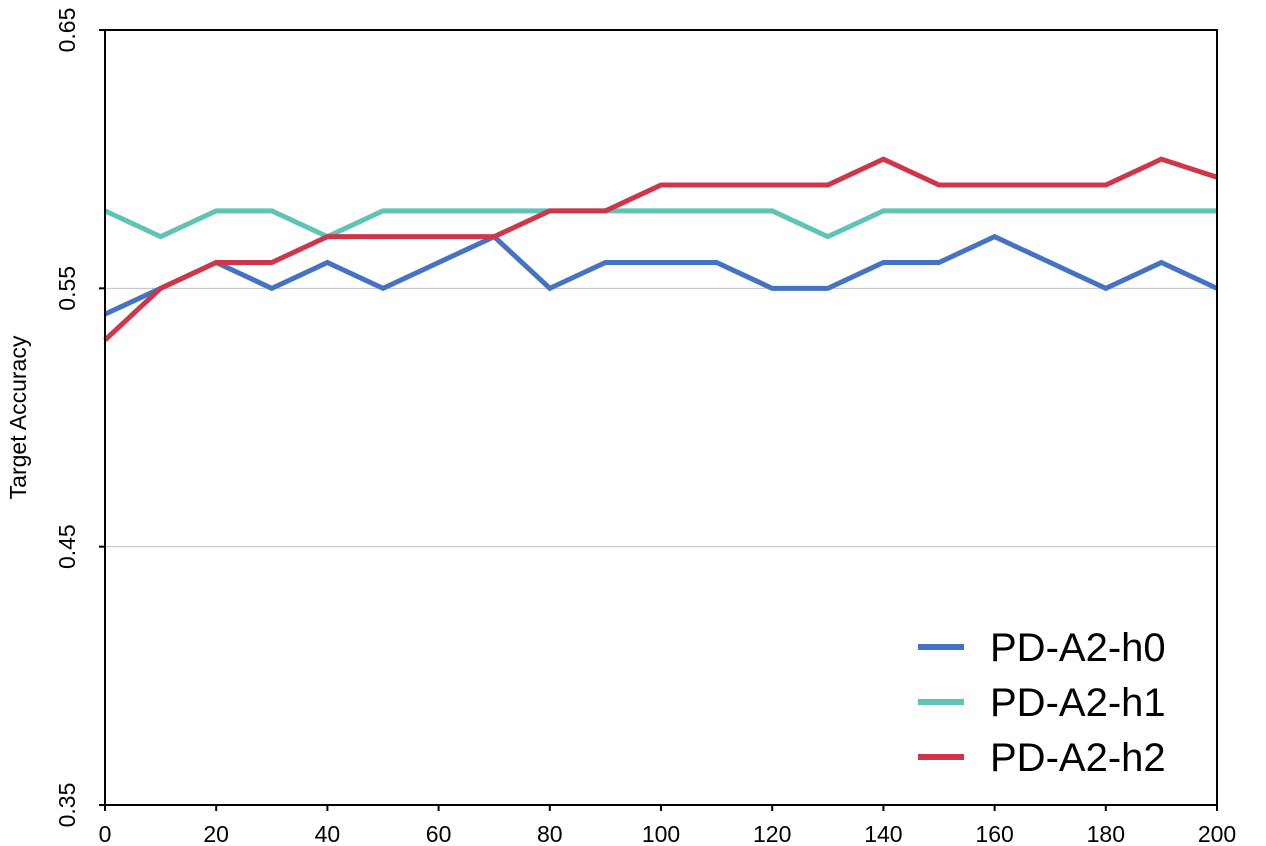  What do you see at coordinates (1078, 648) in the screenshot?
I see `legend-label-pd-a2-h0: PD-A2-h0` at bounding box center [1078, 648].